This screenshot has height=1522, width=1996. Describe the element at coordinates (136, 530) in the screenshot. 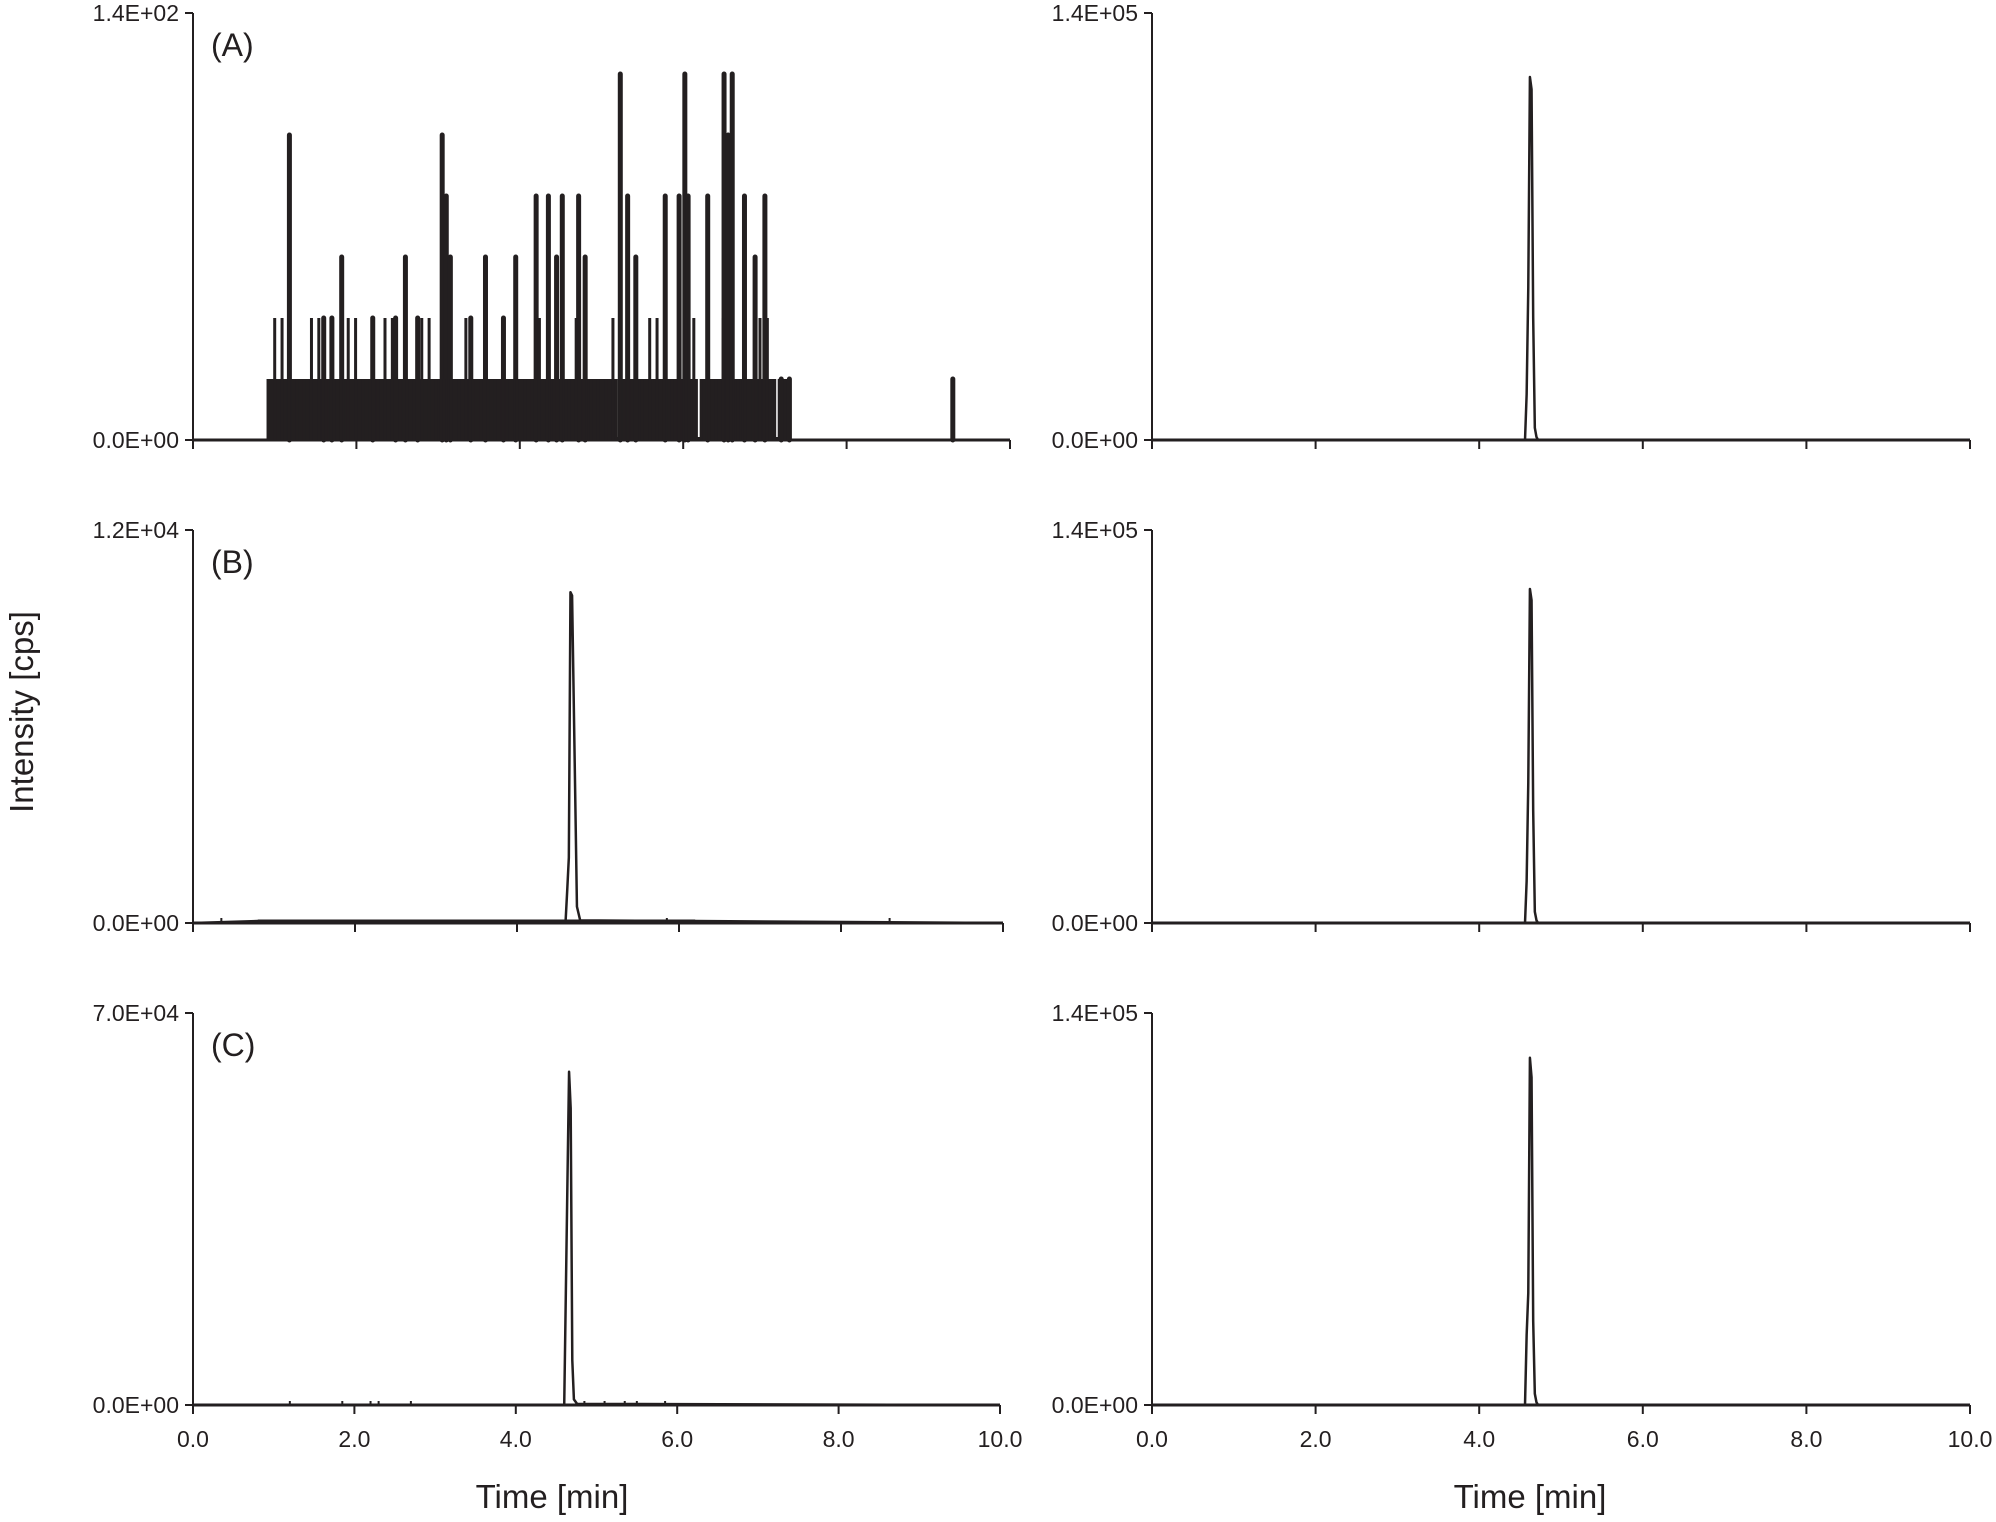

I see `y-tick-label-max: 1.2E+04` at that location.